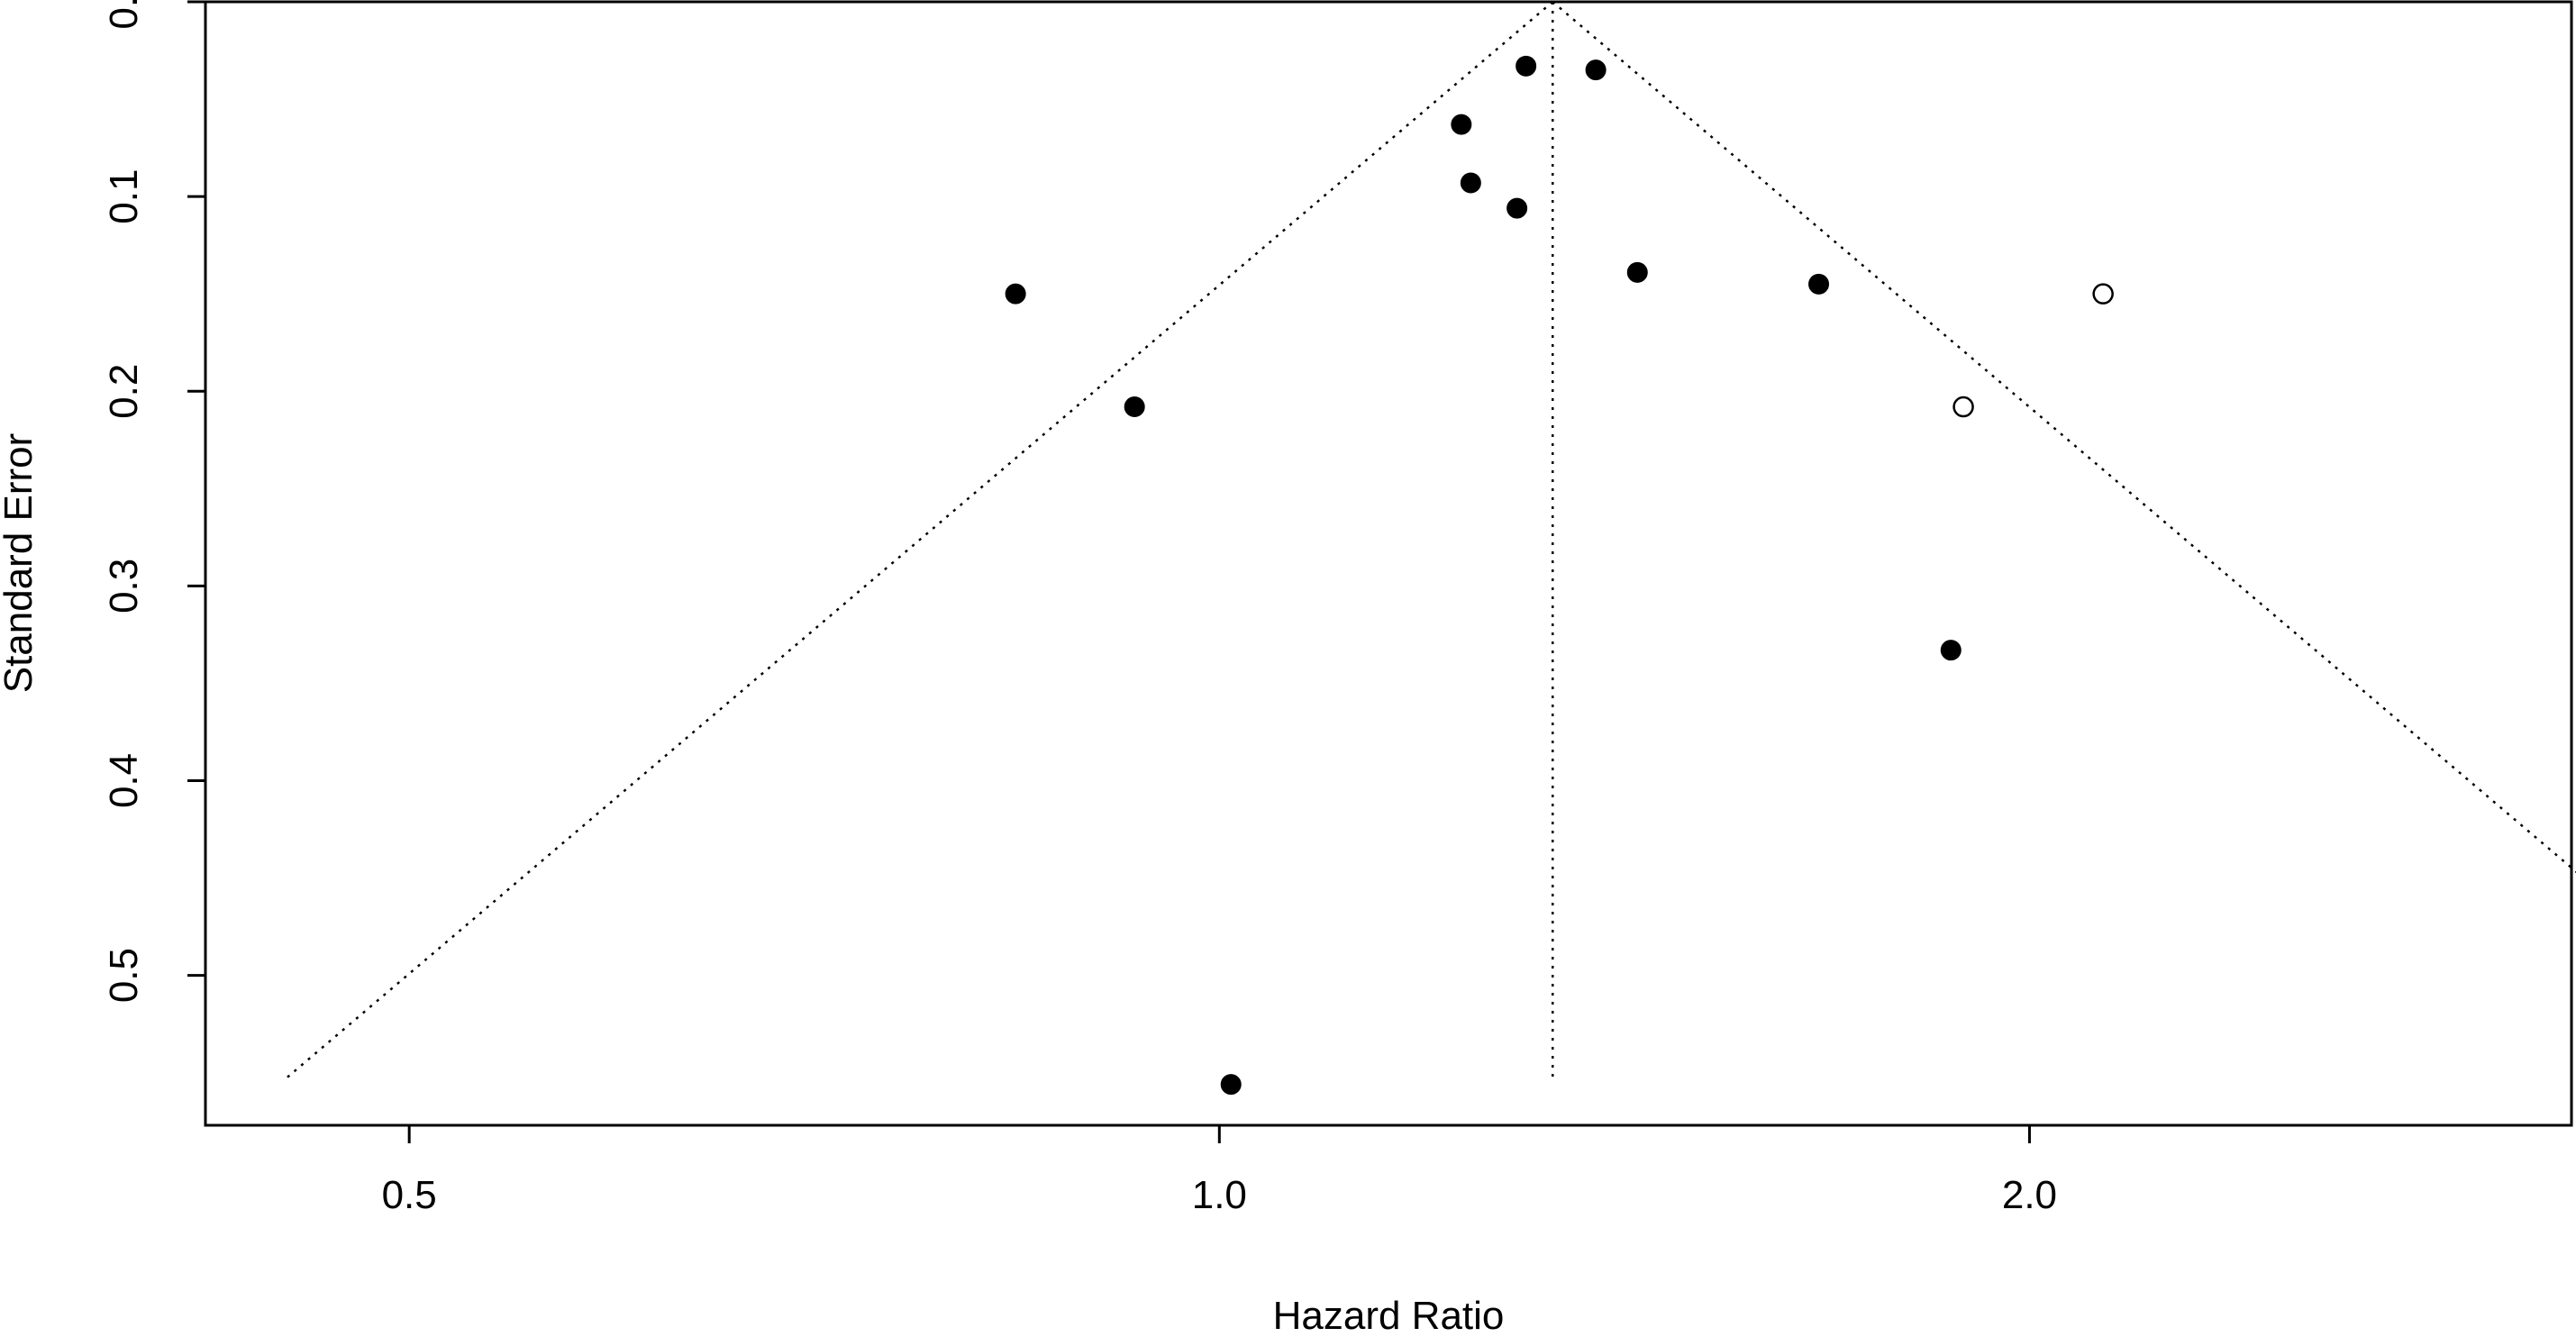 This screenshot has width=2576, height=1337. Describe the element at coordinates (1219, 1195) in the screenshot. I see `x-tick-label: 1.0` at that location.